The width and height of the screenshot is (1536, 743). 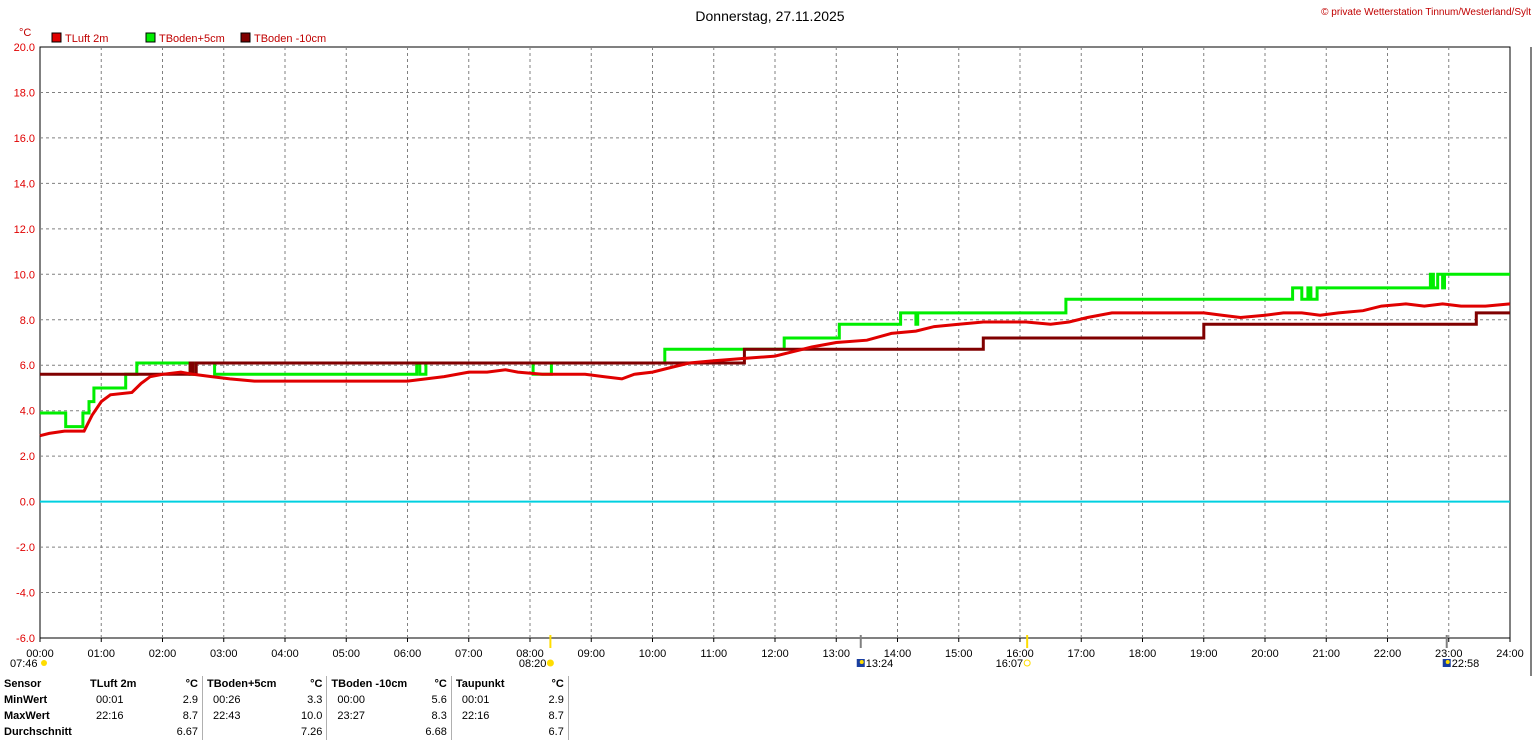 I want to click on stats-header-sensor: Sensor, so click(x=43, y=684).